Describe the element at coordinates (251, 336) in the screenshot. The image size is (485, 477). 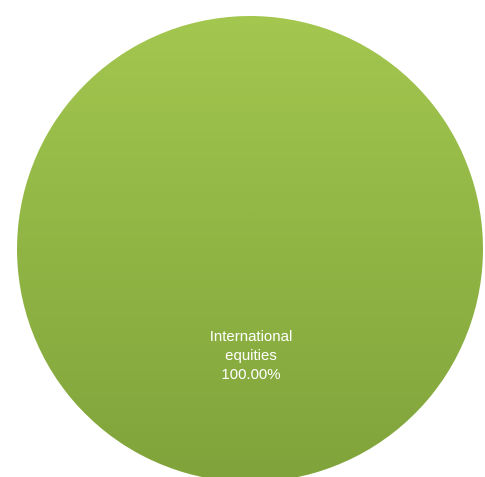
I see `pie-slice-category-line: International` at that location.